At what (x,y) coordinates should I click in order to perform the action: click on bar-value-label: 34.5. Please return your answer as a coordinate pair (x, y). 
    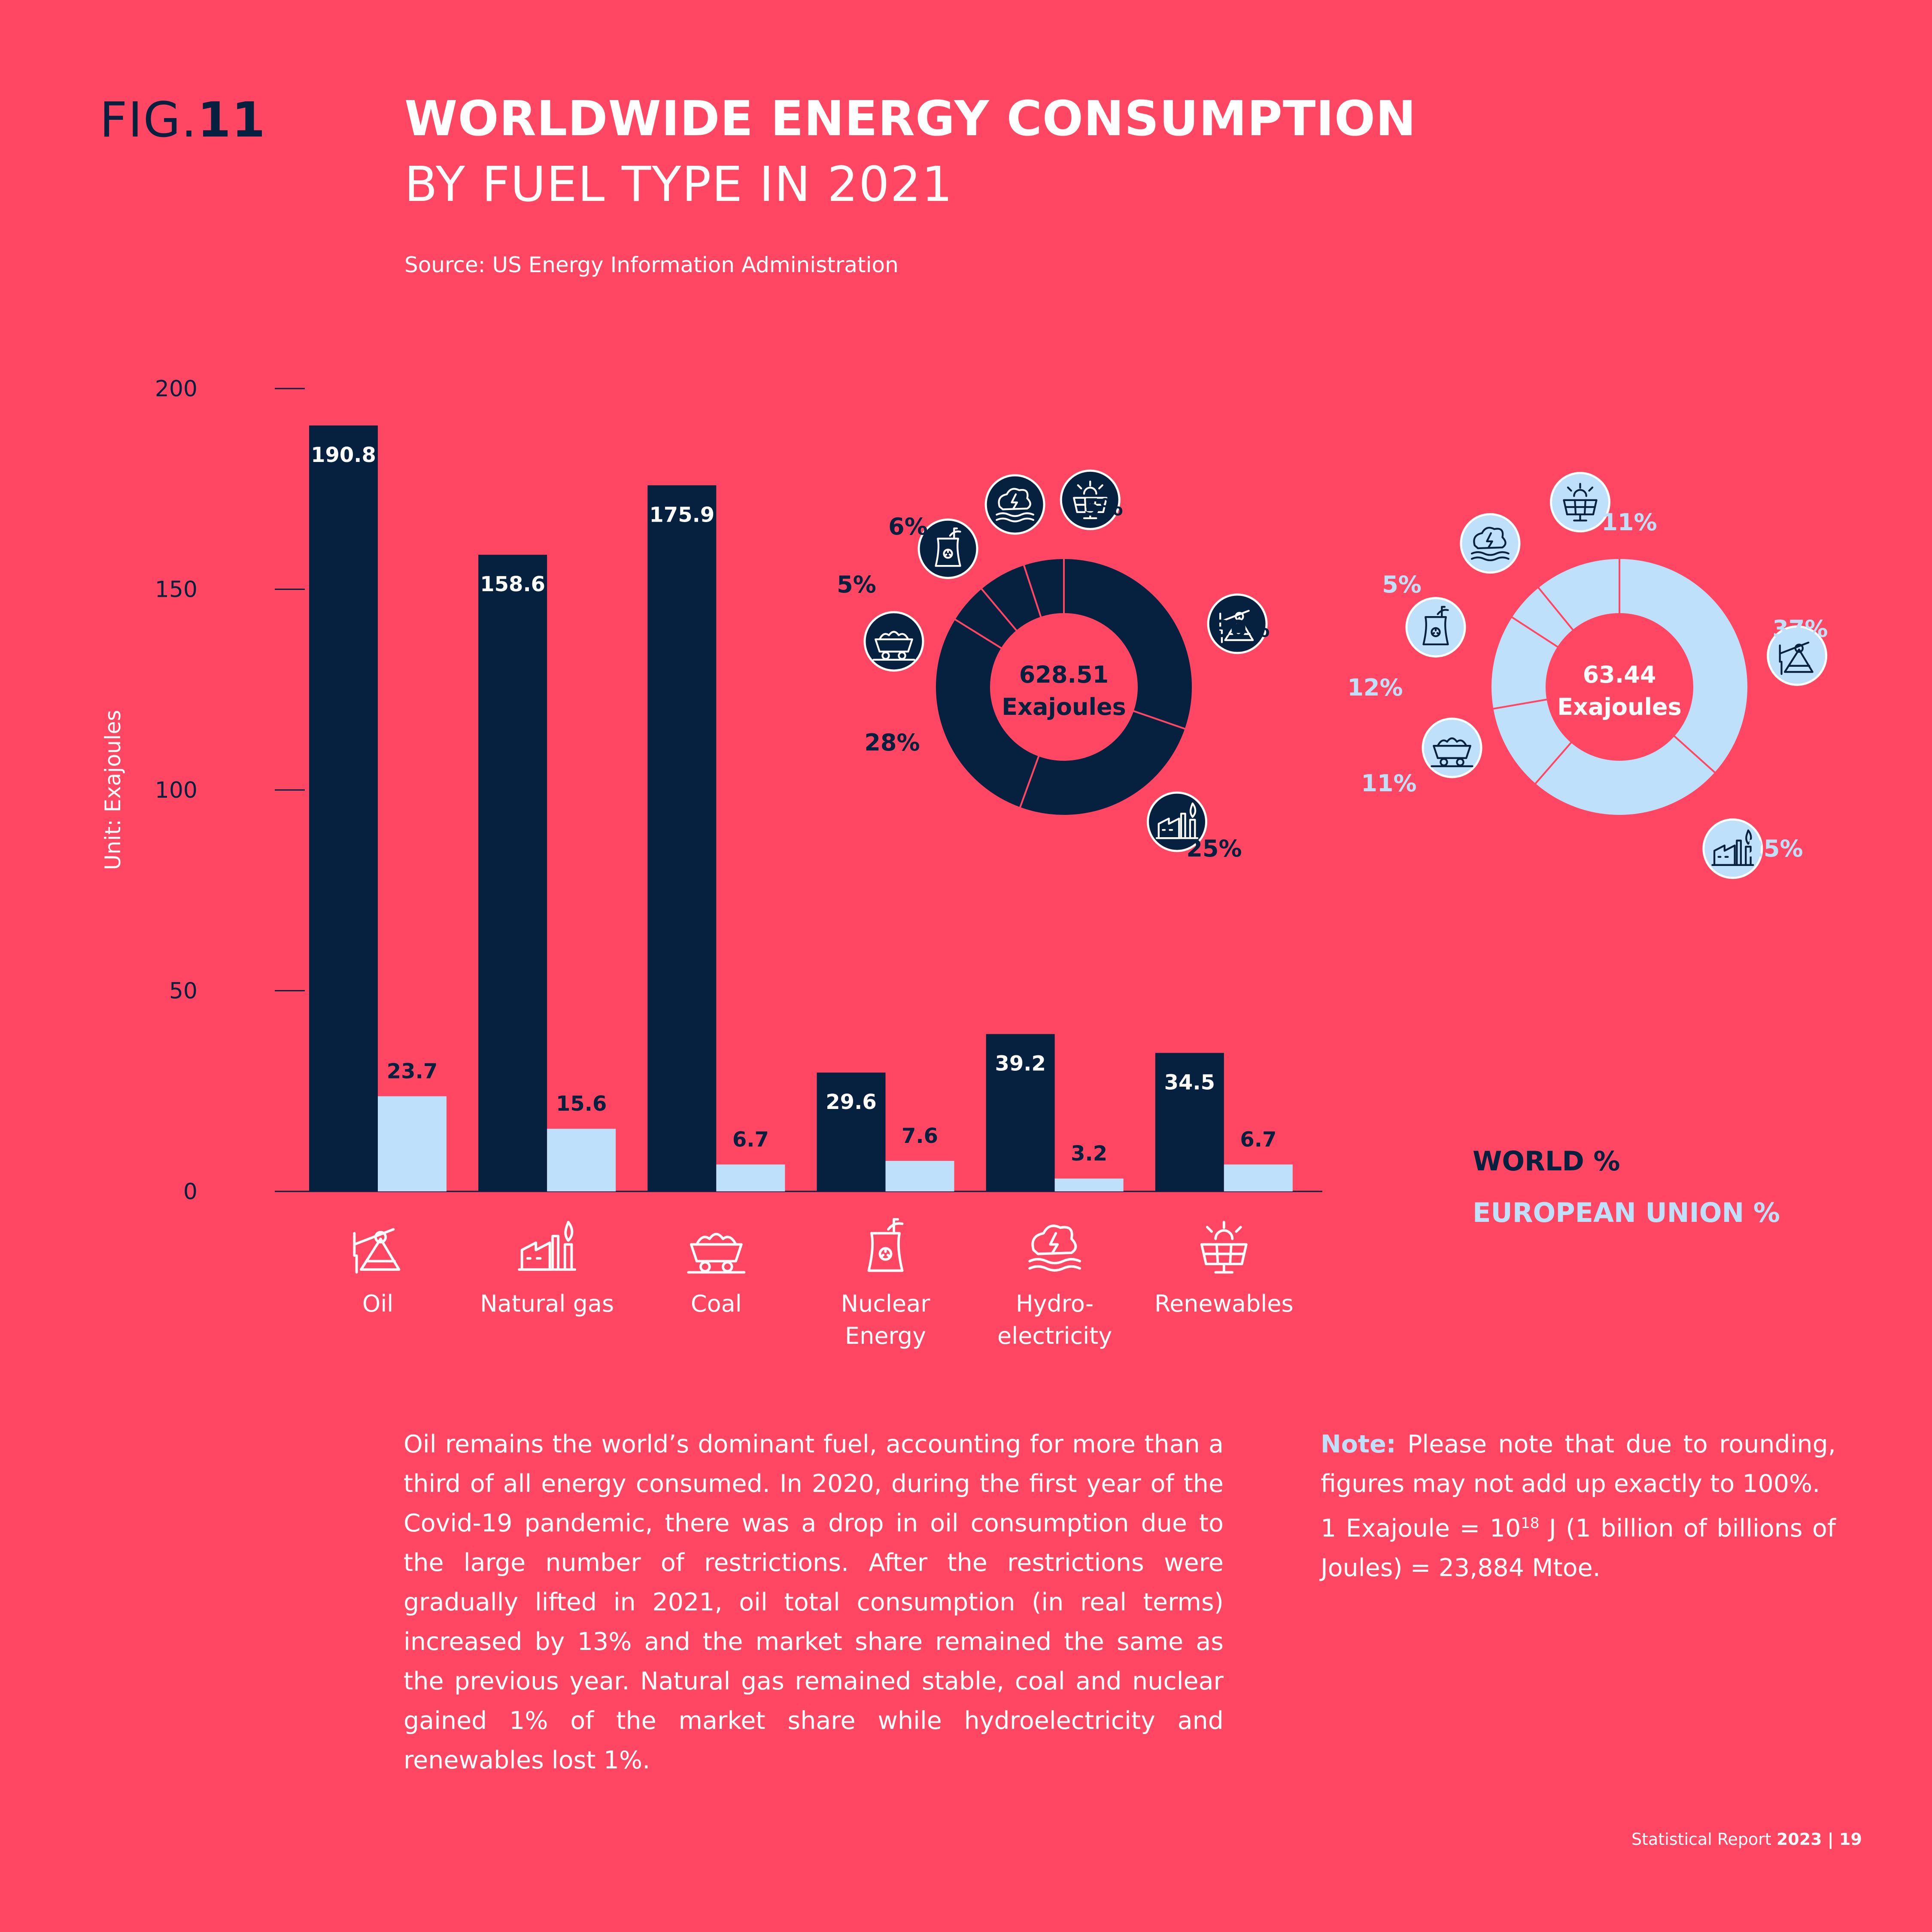
    Looking at the image, I should click on (1189, 1082).